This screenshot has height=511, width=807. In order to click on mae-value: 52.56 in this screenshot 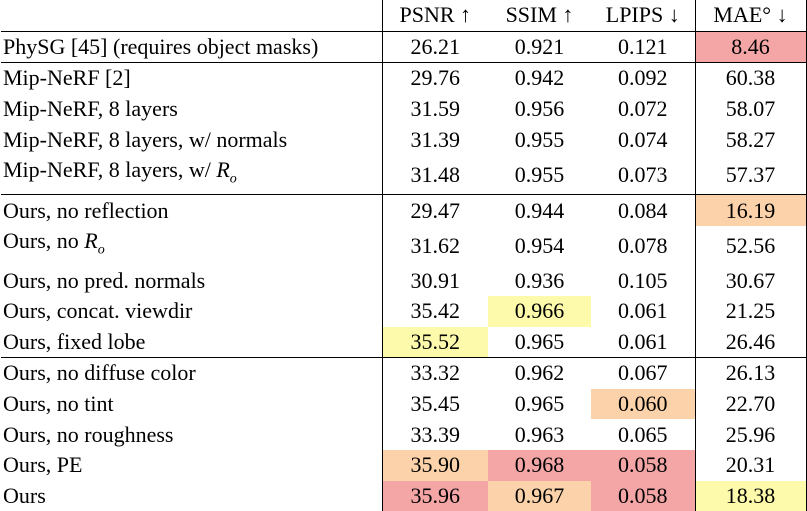, I will do `click(750, 245)`.